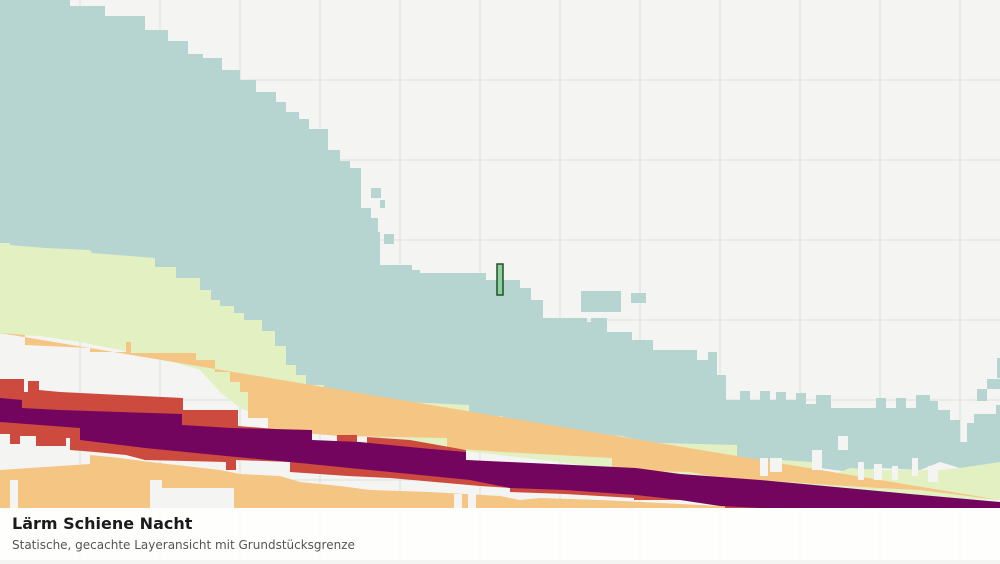 The height and width of the screenshot is (564, 1000). What do you see at coordinates (500, 279) in the screenshot?
I see `parcel-boundary` at bounding box center [500, 279].